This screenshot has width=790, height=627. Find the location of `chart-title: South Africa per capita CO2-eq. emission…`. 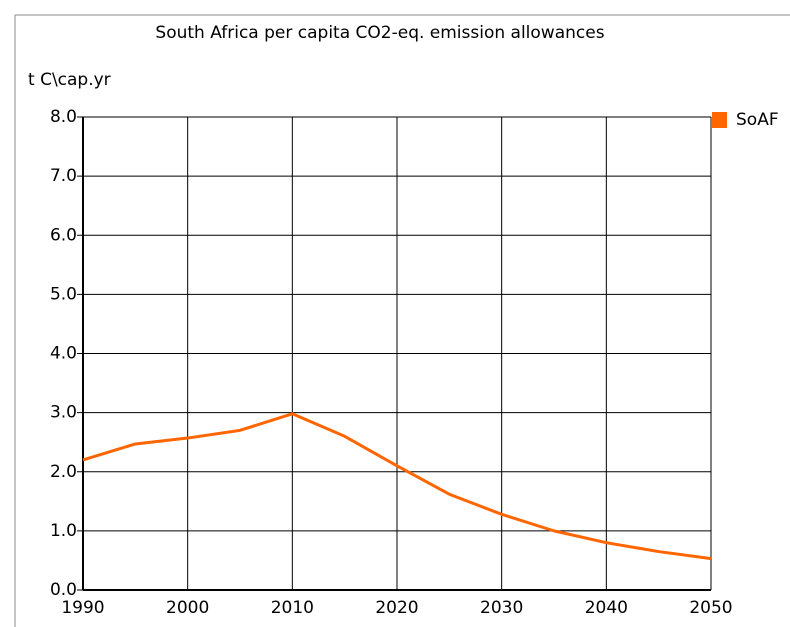

chart-title: South Africa per capita CO2-eq. emission… is located at coordinates (379, 33).